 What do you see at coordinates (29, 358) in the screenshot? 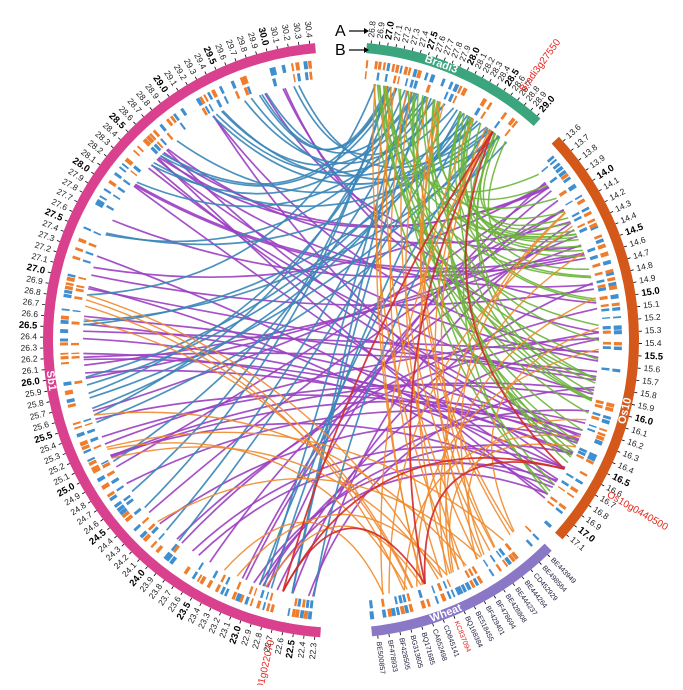
I see `tick-label: 26.2` at bounding box center [29, 358].